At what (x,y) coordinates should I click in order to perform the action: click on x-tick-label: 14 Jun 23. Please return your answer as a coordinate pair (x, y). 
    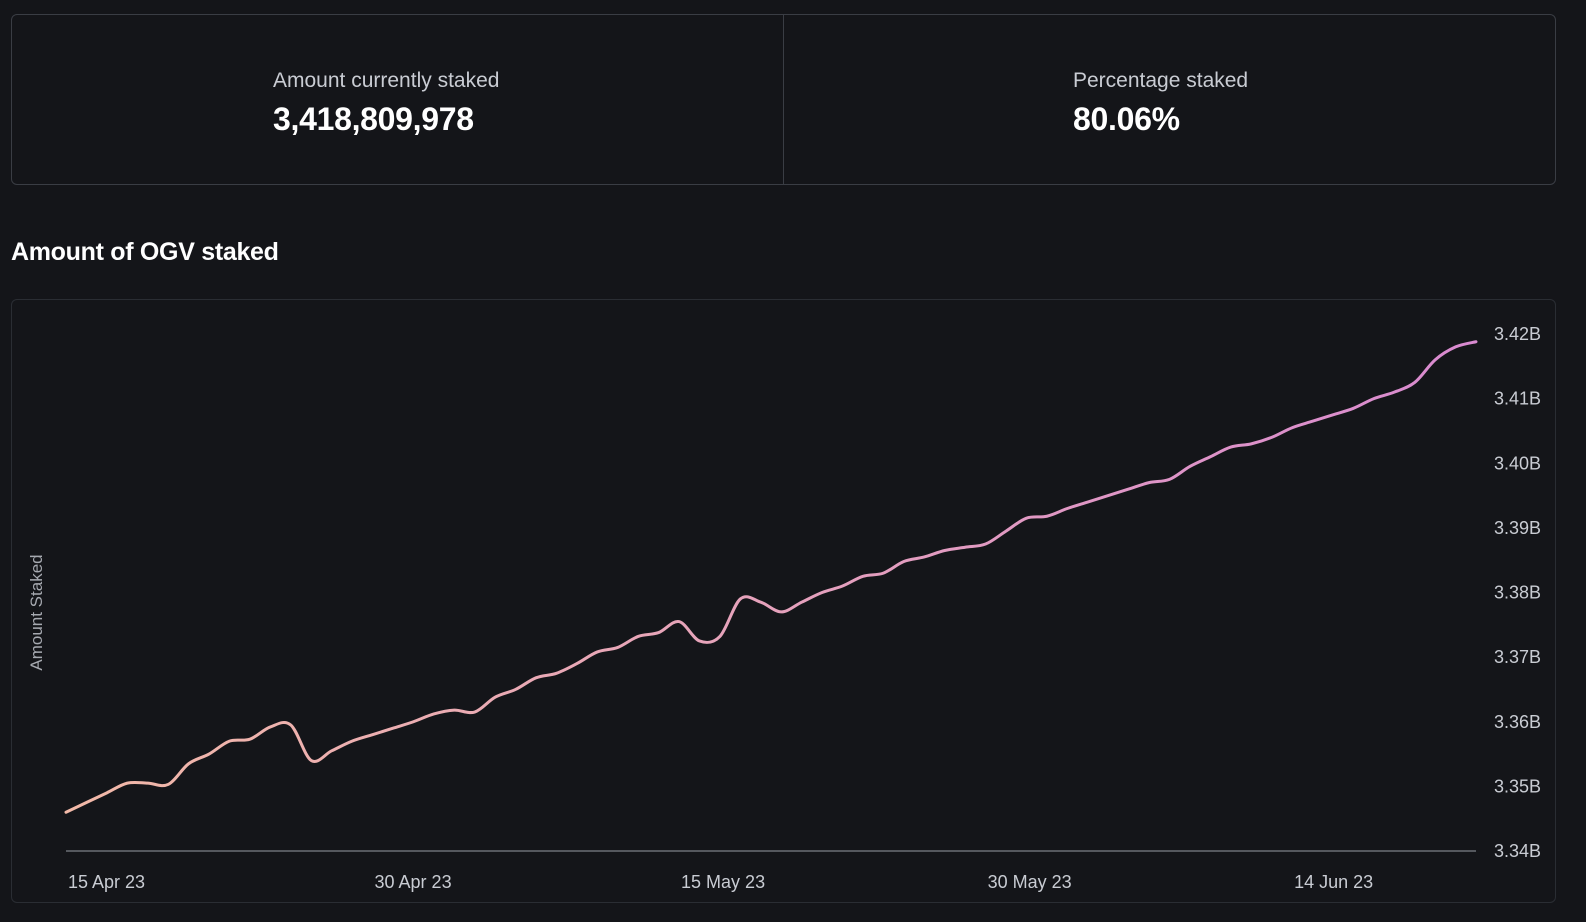
    Looking at the image, I should click on (1333, 882).